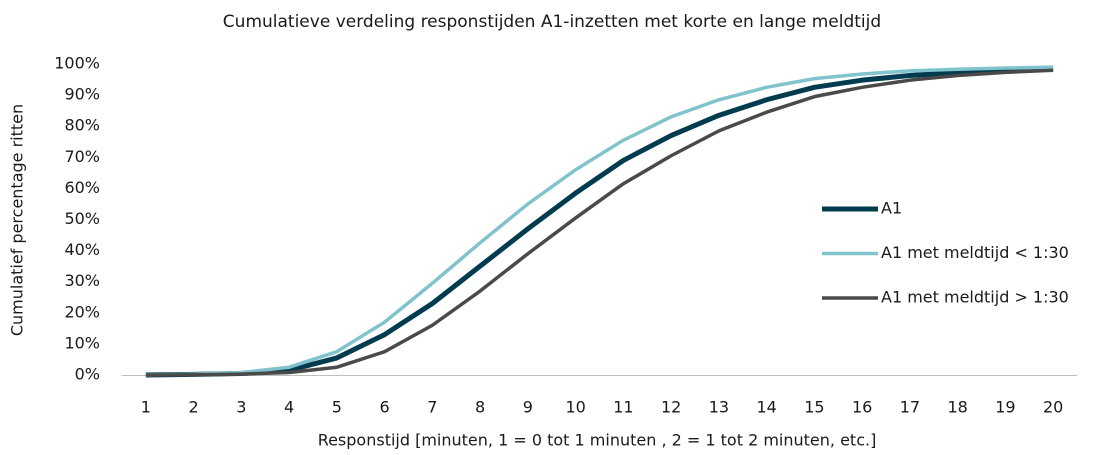 Image resolution: width=1108 pixels, height=455 pixels. Describe the element at coordinates (891, 208) in the screenshot. I see `legend-label: A1` at that location.